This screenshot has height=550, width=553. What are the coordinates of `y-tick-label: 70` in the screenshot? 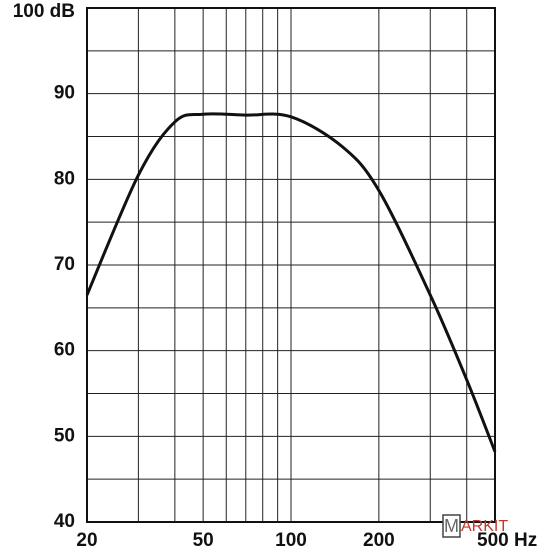 It's located at (64, 264).